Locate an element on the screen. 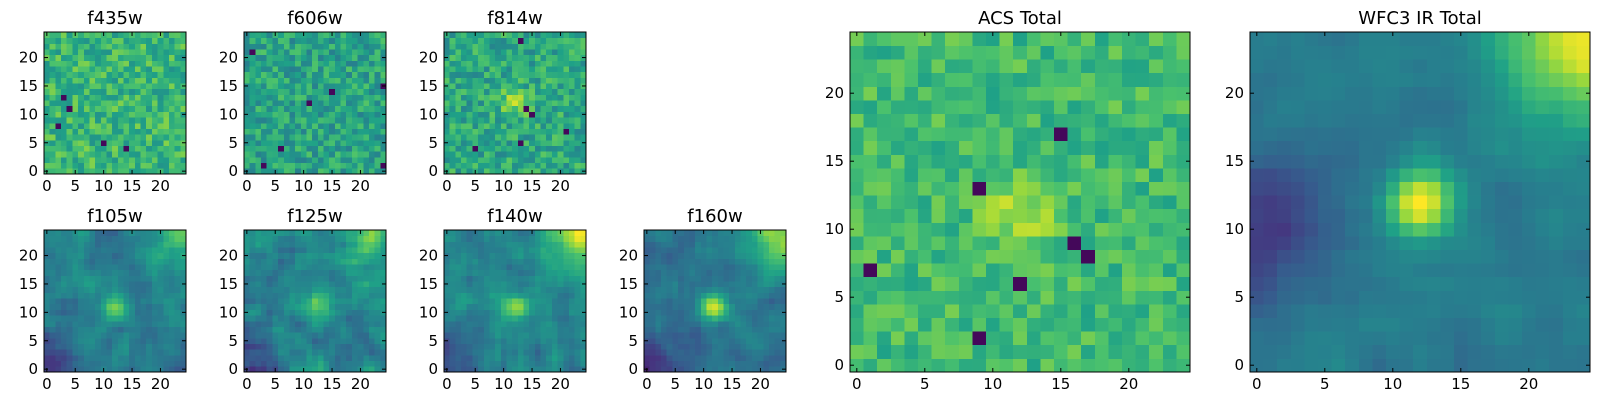 The width and height of the screenshot is (1600, 400). y-tick-label: 10 is located at coordinates (428, 312).